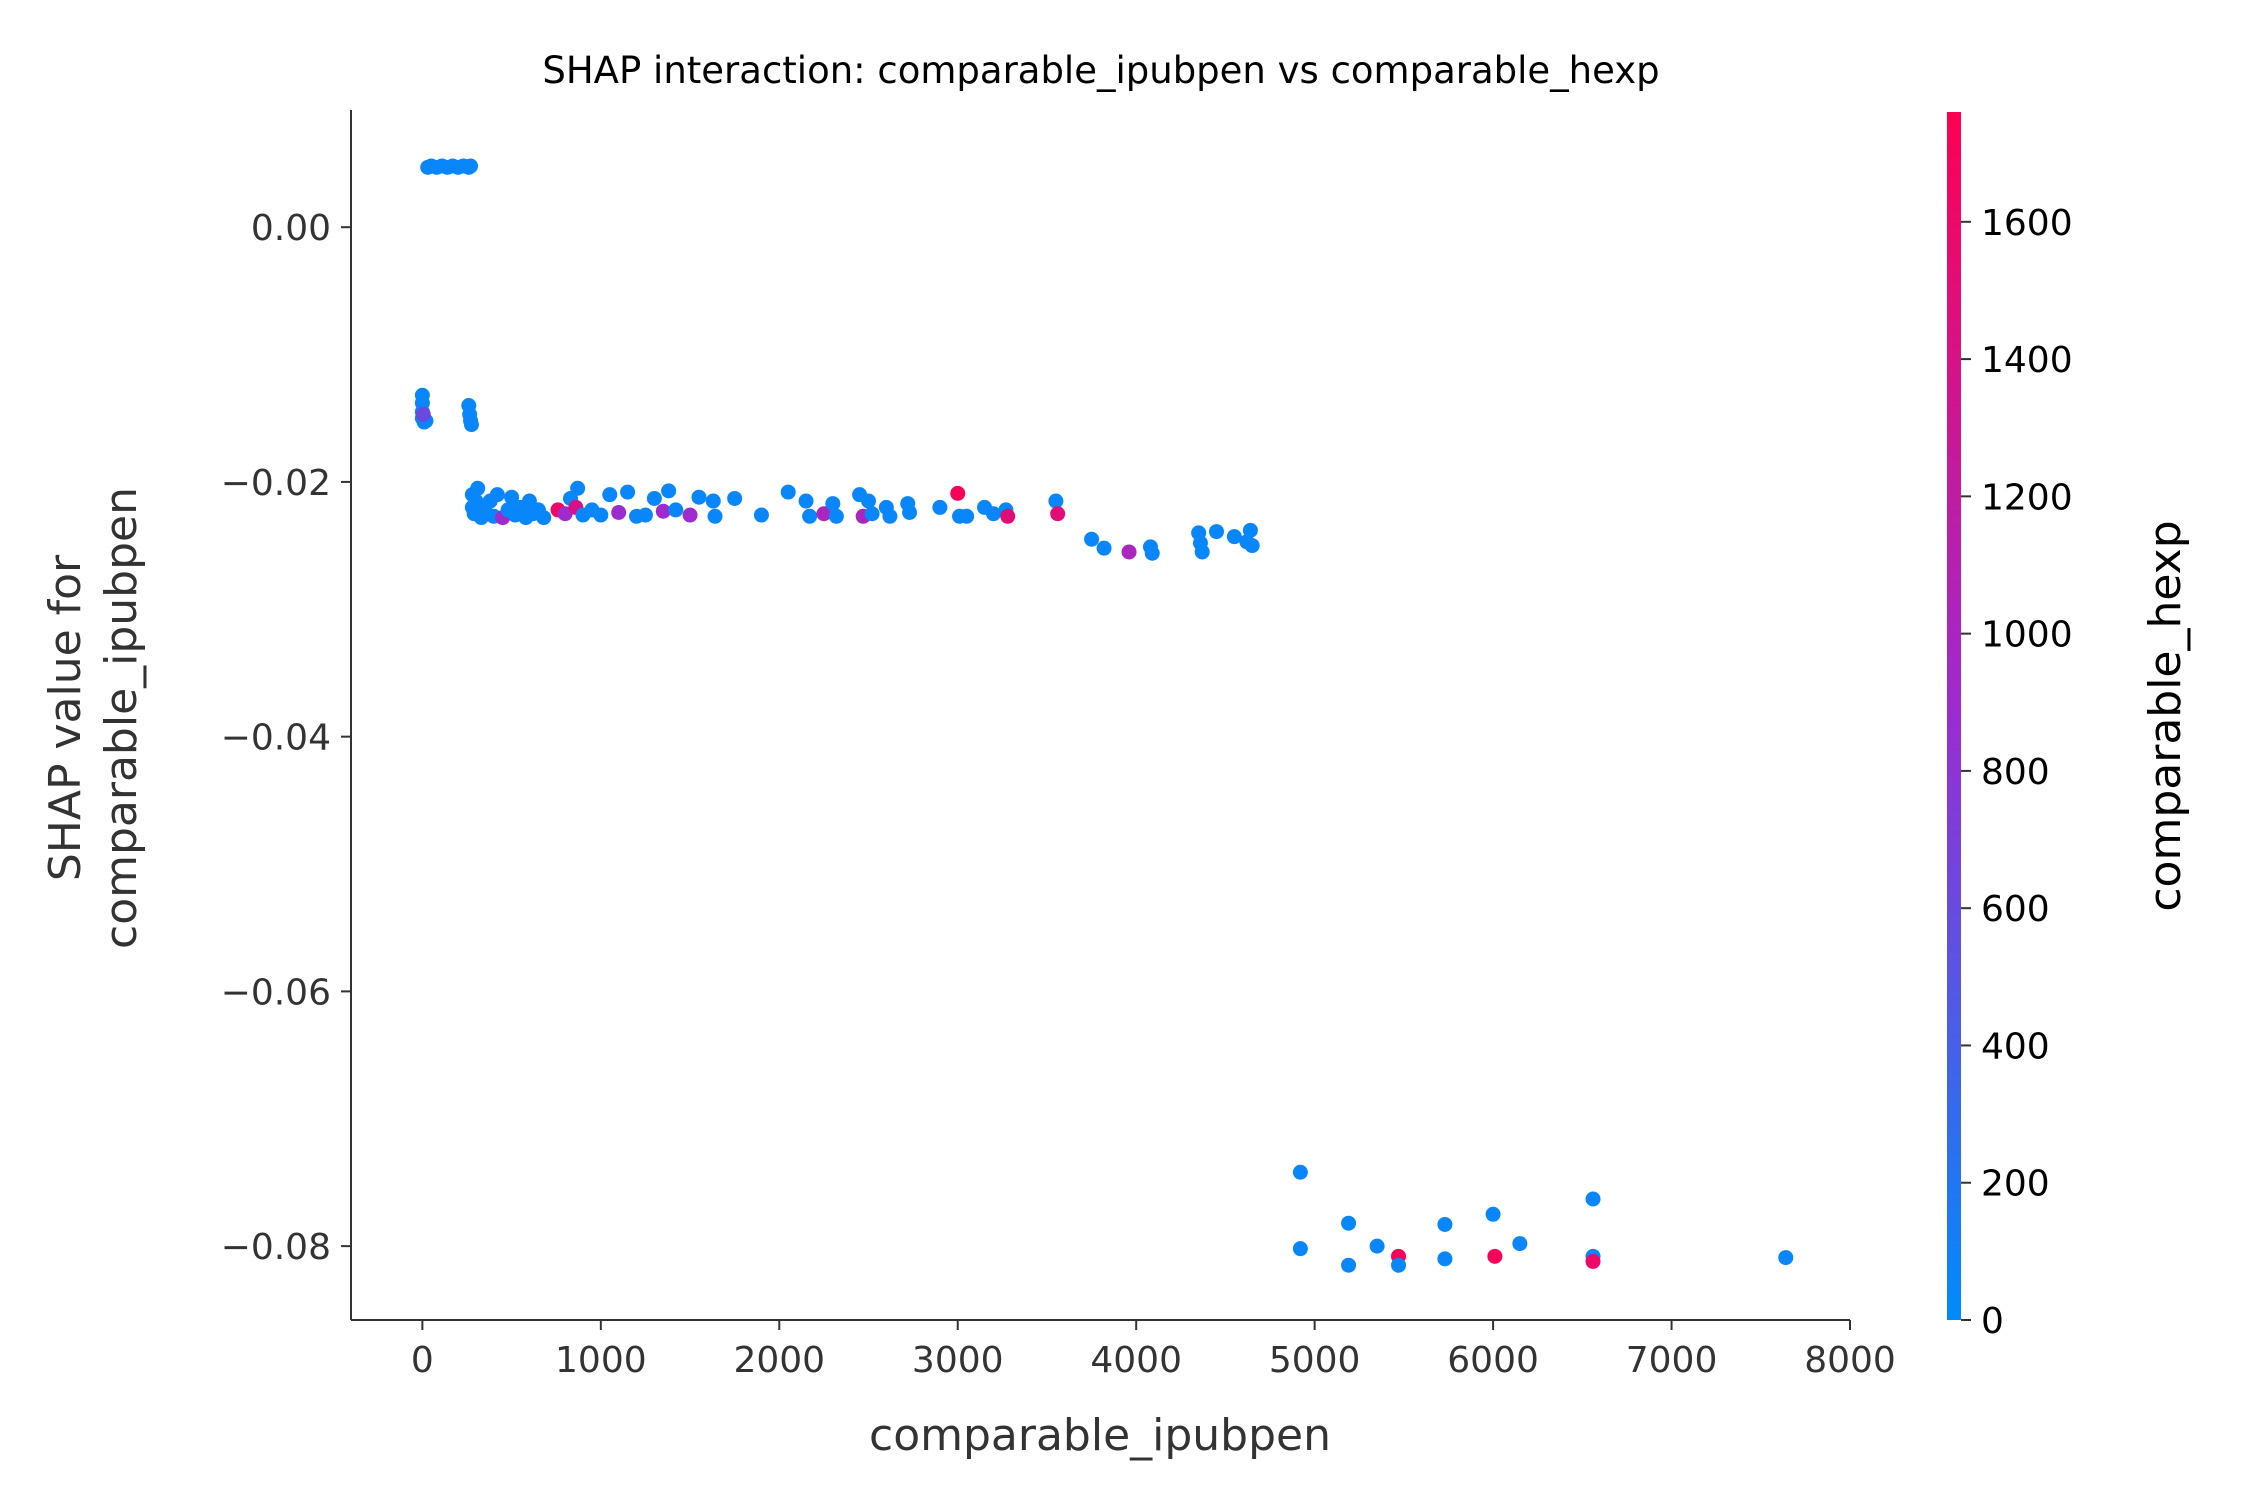 This screenshot has height=1500, width=2250. Describe the element at coordinates (1992, 1321) in the screenshot. I see `colorbar-tick-label: 0` at that location.